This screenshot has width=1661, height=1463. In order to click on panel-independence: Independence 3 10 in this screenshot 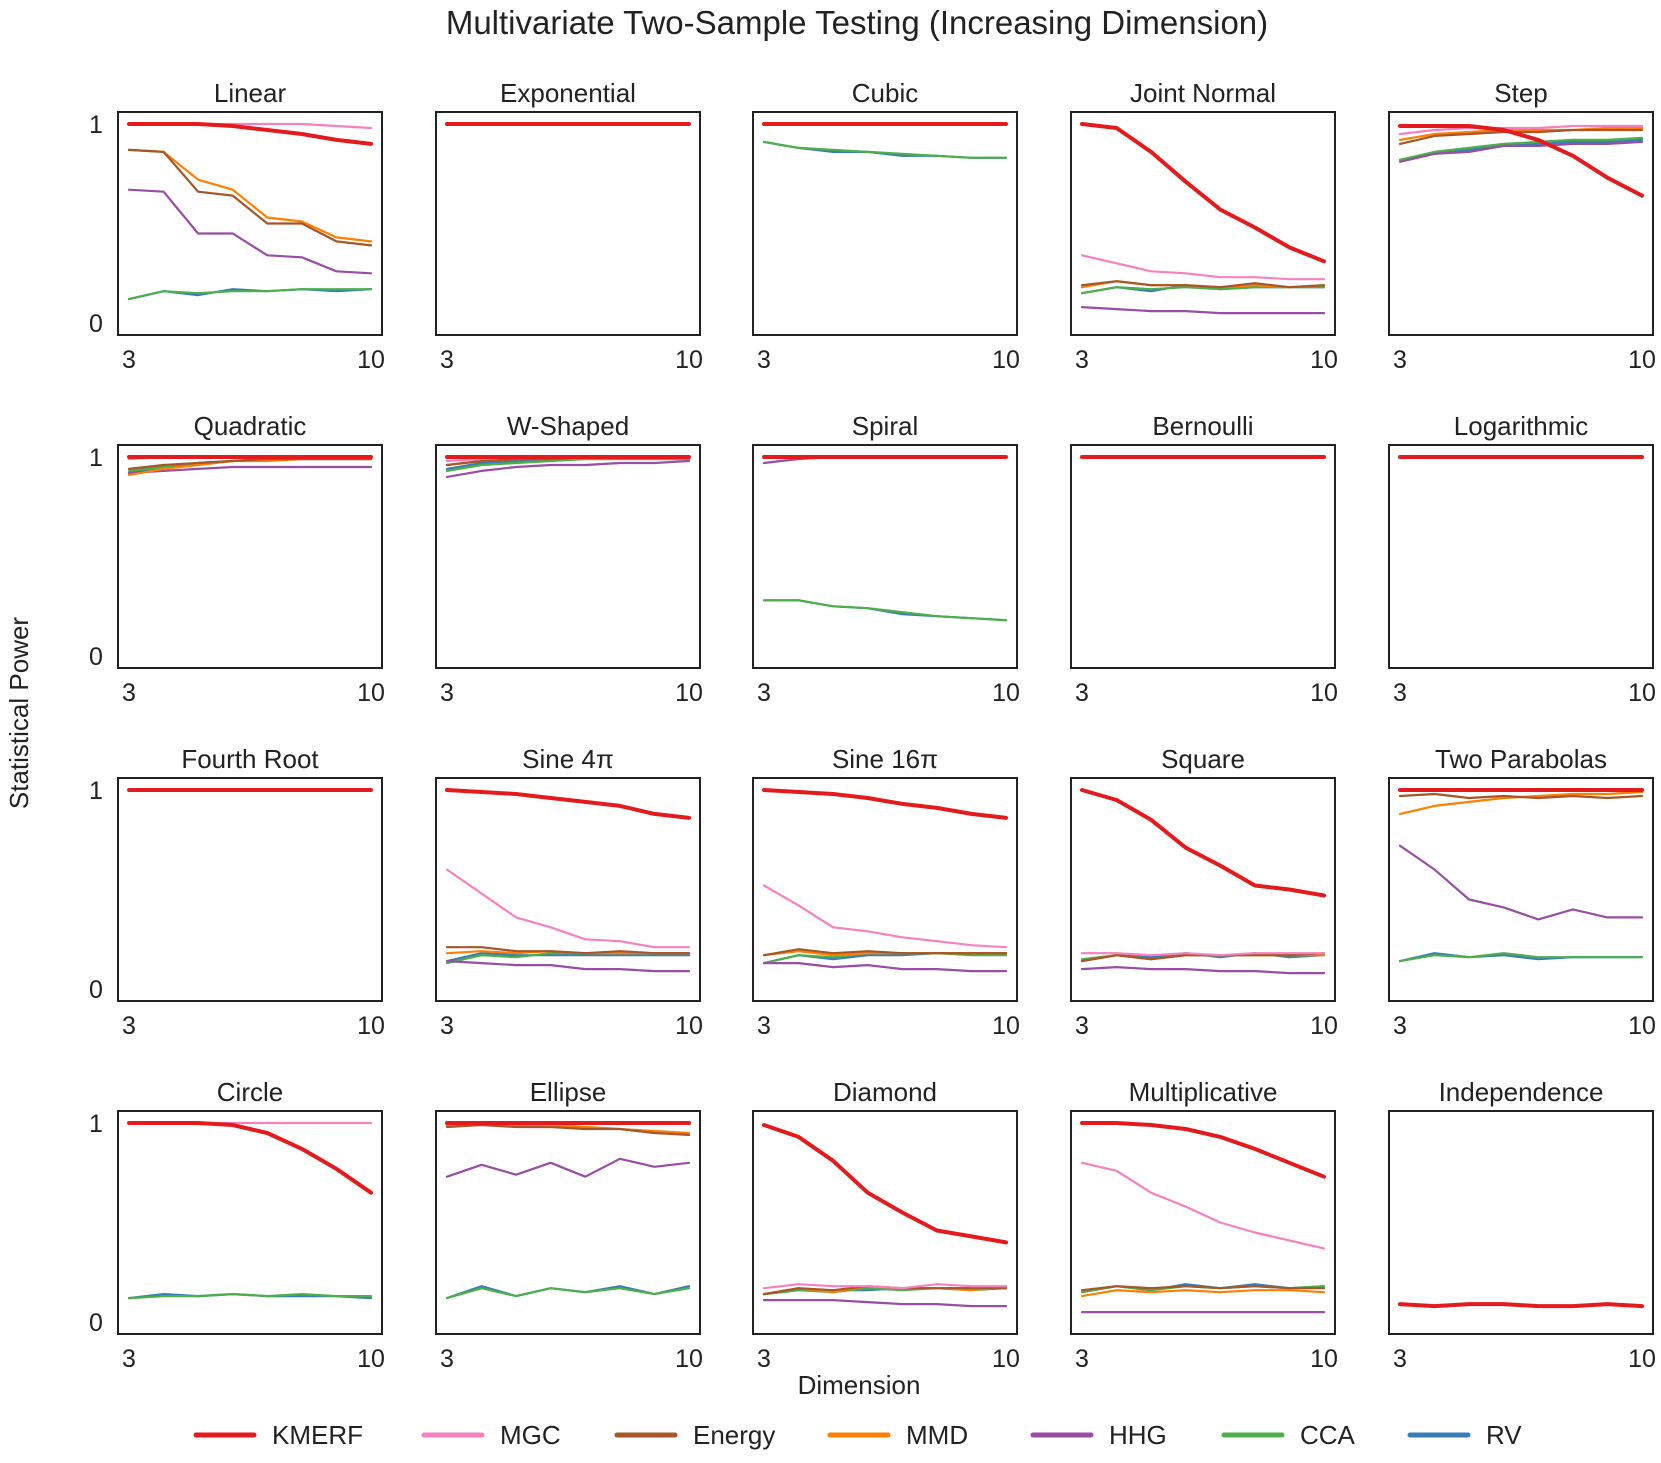, I will do `click(1522, 1225)`.